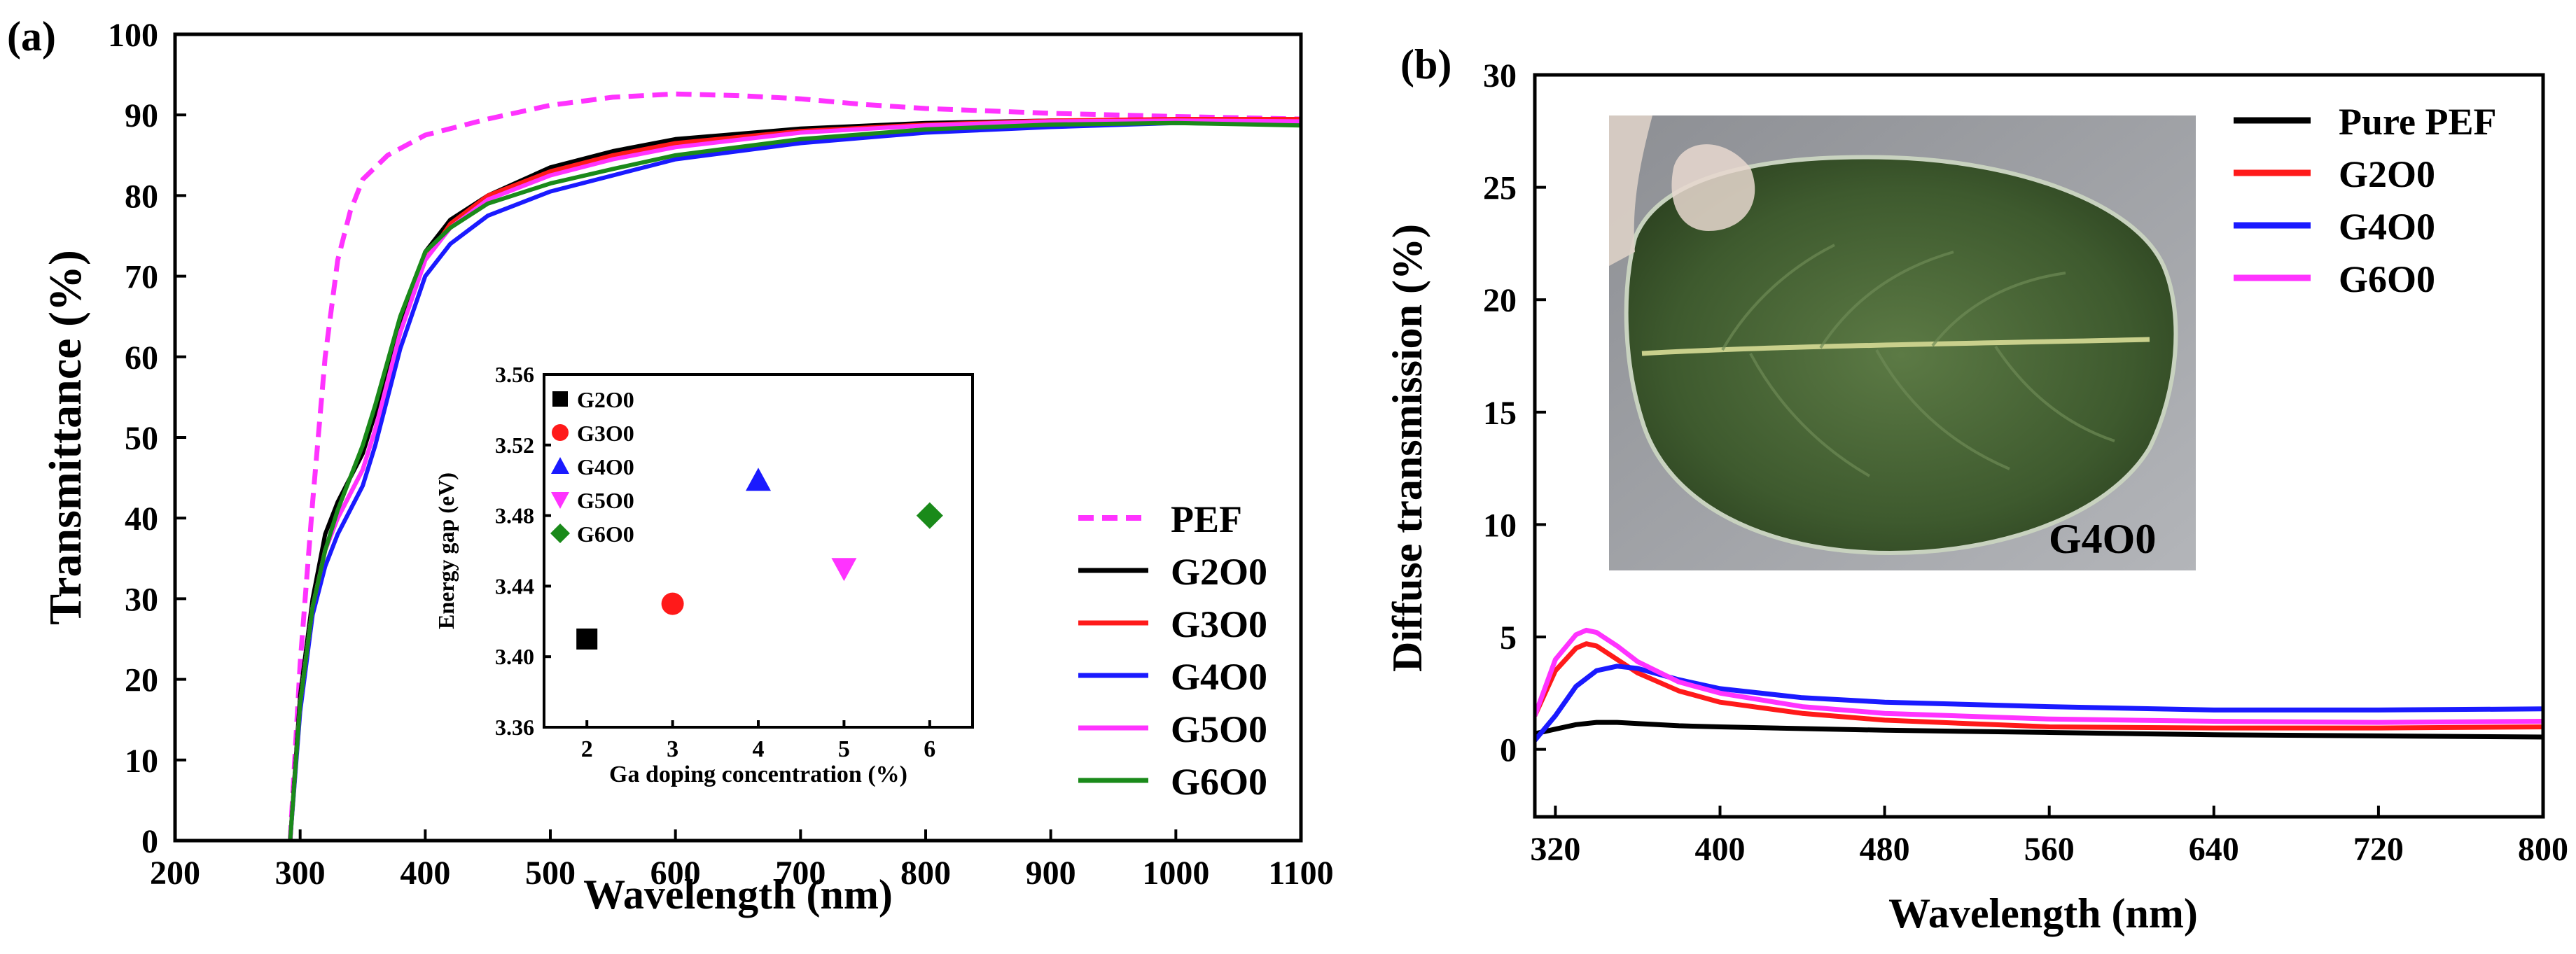 The width and height of the screenshot is (2576, 954). I want to click on y-tick-label-a: 20, so click(141, 681).